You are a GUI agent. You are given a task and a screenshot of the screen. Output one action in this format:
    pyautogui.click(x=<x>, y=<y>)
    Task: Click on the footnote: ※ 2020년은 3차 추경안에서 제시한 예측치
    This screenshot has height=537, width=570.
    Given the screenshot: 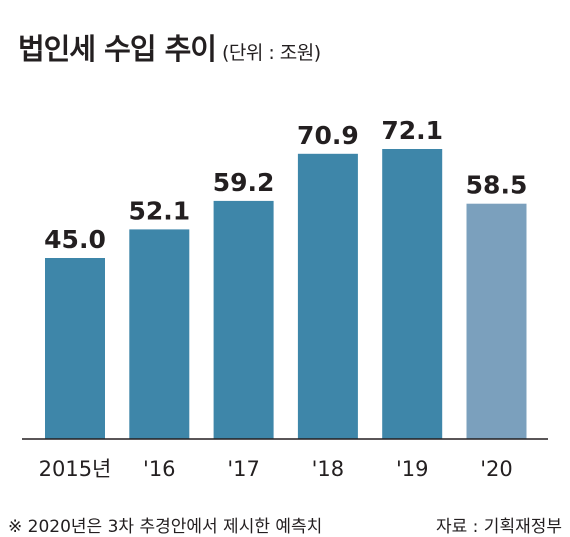 What is the action you would take?
    pyautogui.click(x=165, y=527)
    